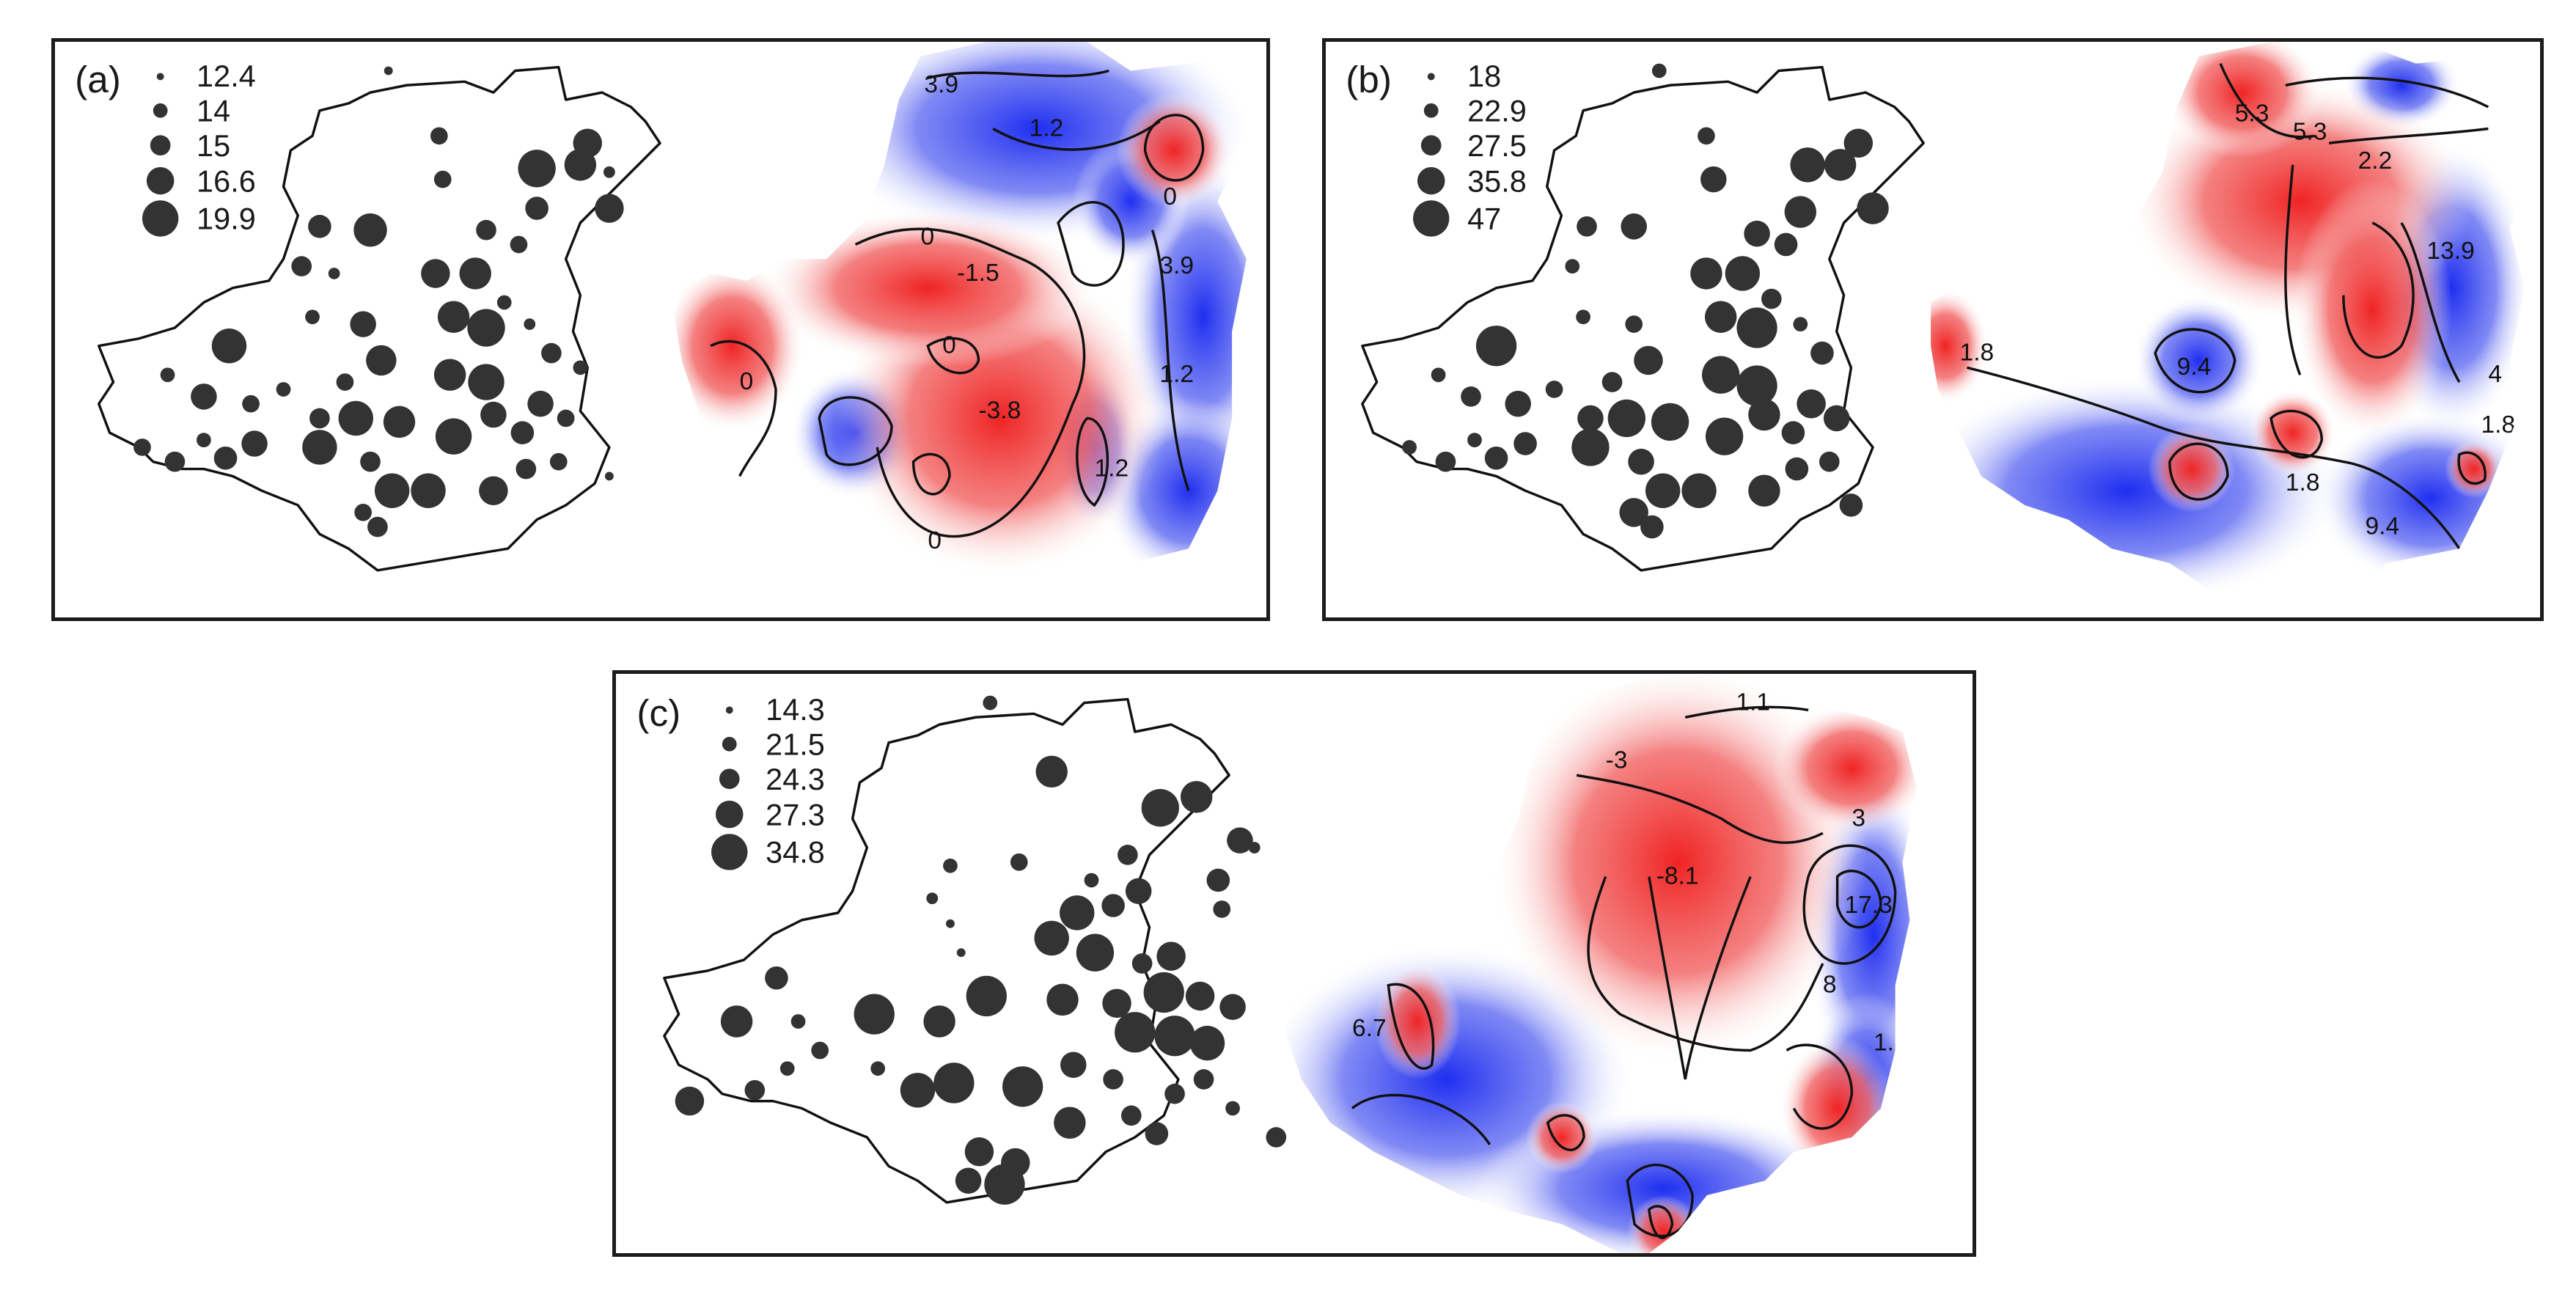 This screenshot has height=1292, width=2576. I want to click on contour-label: 2.2, so click(2375, 161).